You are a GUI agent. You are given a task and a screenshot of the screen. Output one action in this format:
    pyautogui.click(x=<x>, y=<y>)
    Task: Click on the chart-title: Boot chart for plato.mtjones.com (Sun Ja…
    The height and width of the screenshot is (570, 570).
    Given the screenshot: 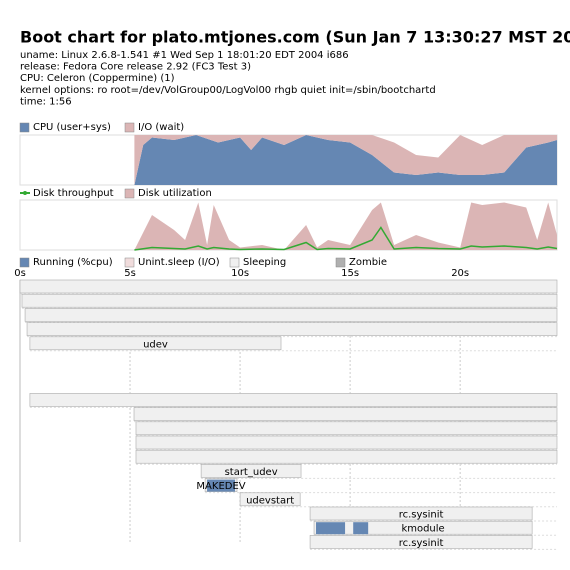 What is the action you would take?
    pyautogui.click(x=295, y=37)
    